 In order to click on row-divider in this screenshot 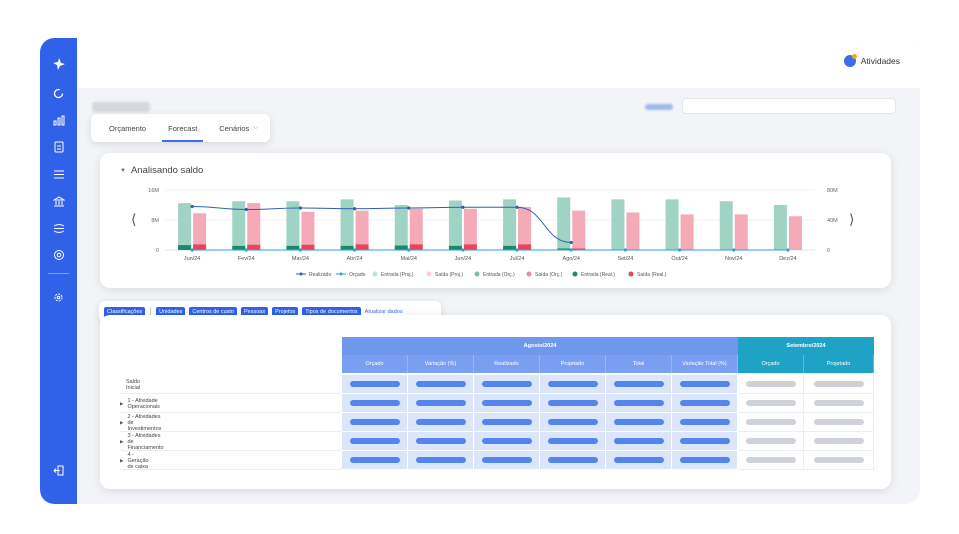, I will do `click(281, 393)`.